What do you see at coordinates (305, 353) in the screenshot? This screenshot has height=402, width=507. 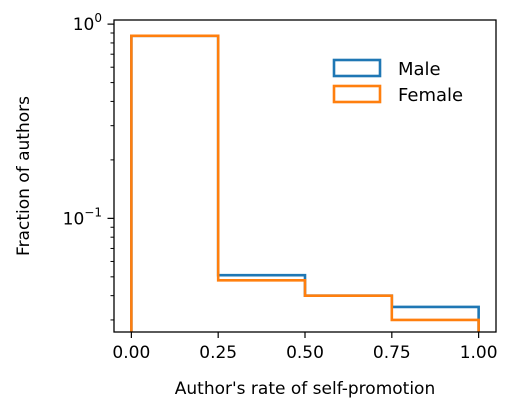 I see `x-tick-label: 0.50` at bounding box center [305, 353].